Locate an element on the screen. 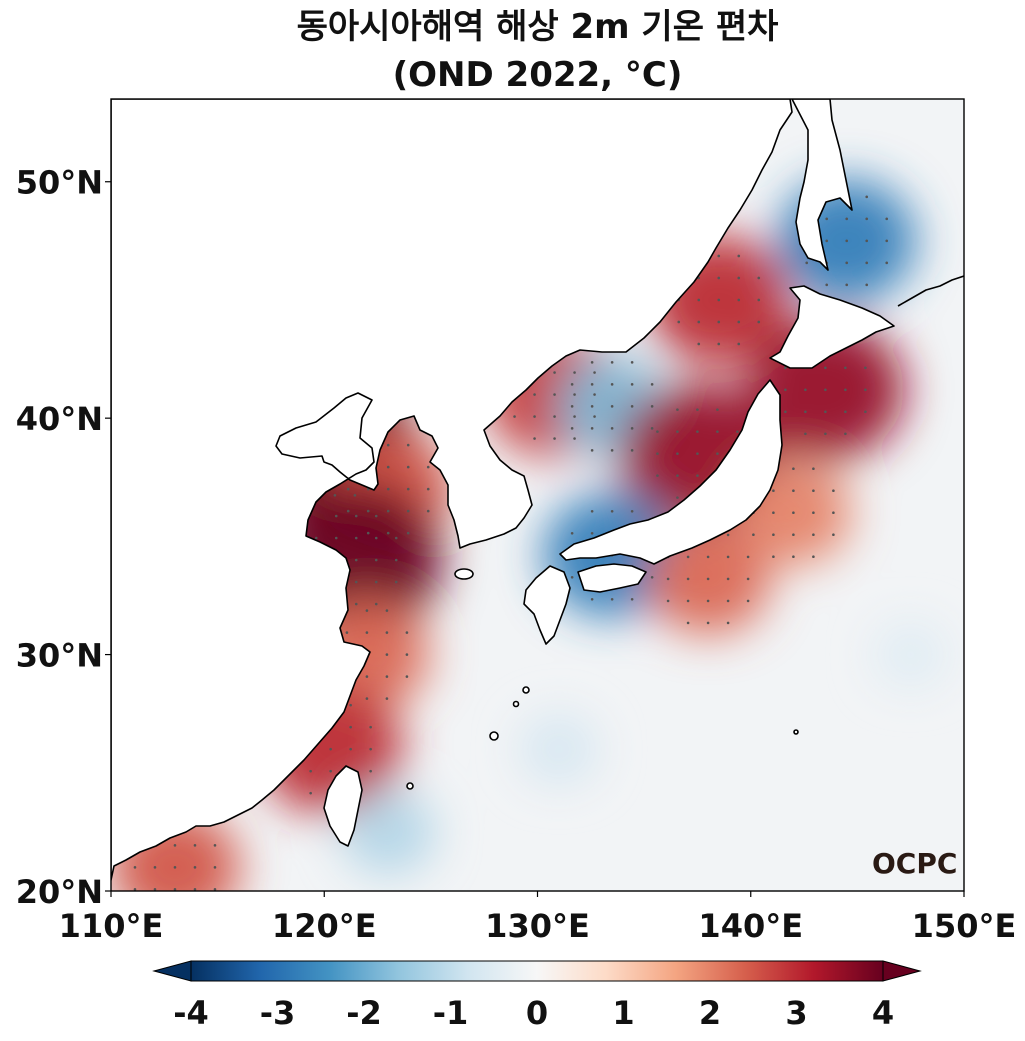  lat-tick-label: 20°N is located at coordinates (59, 892).